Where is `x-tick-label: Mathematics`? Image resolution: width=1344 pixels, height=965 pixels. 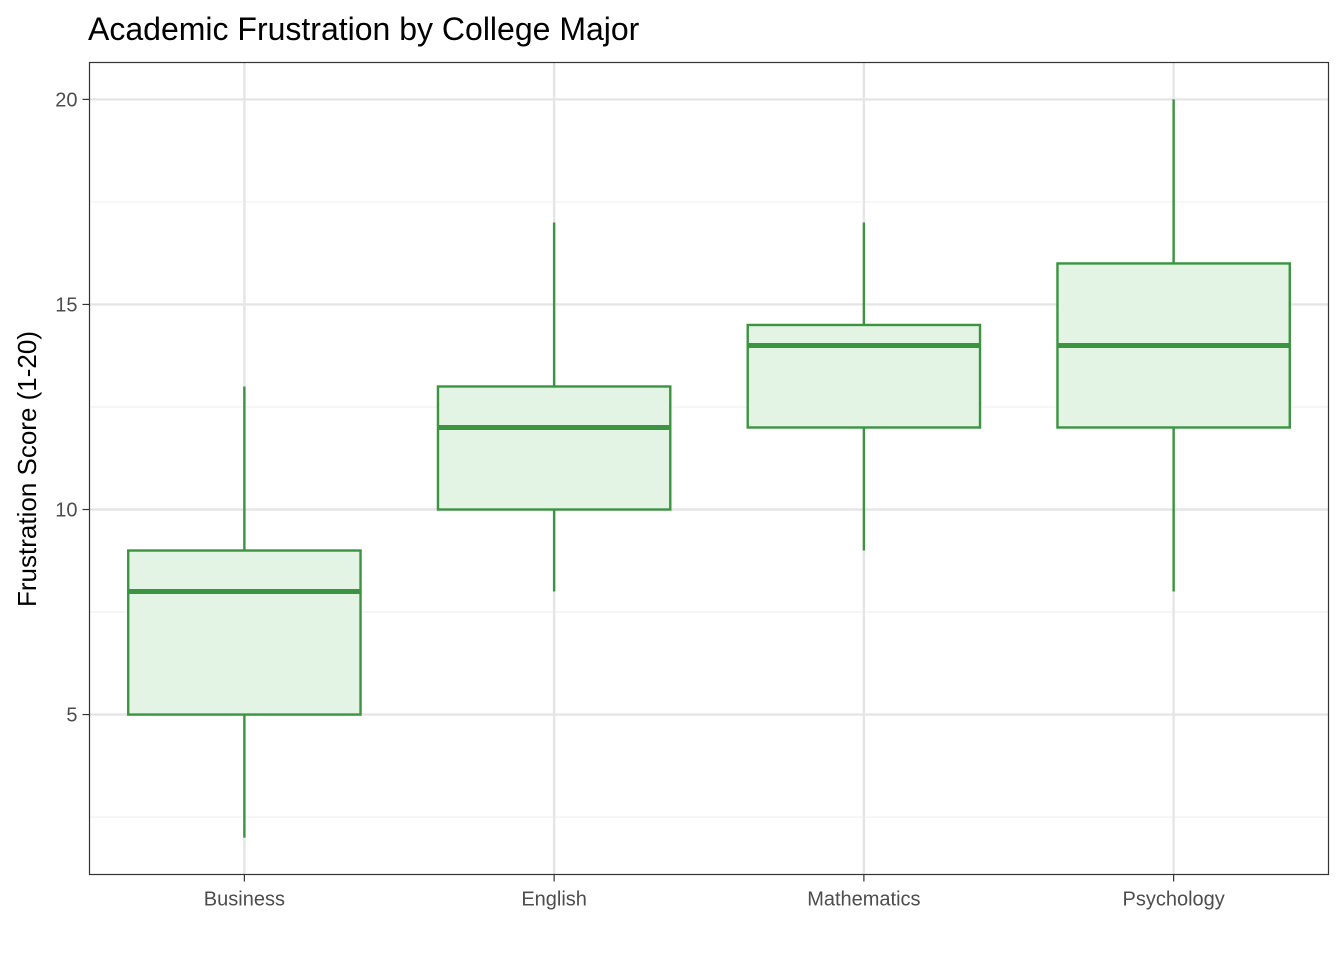
x-tick-label: Mathematics is located at coordinates (863, 900).